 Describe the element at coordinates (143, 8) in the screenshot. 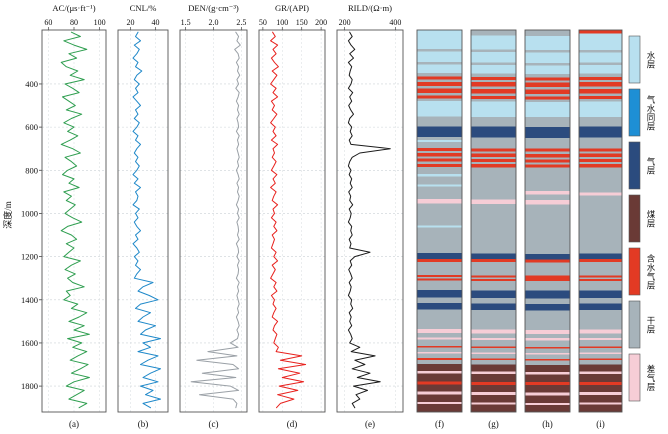

I see `track-title-b: CNL/%` at that location.